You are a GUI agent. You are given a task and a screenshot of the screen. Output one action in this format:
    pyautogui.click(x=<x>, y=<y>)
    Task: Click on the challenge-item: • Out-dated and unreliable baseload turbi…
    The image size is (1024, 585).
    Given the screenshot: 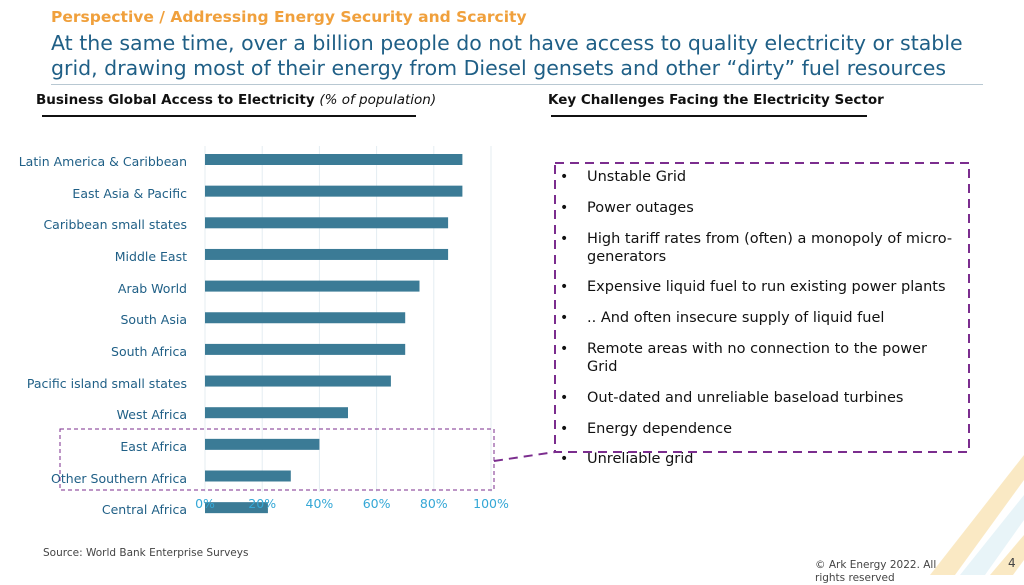 What is the action you would take?
    pyautogui.click(x=760, y=398)
    